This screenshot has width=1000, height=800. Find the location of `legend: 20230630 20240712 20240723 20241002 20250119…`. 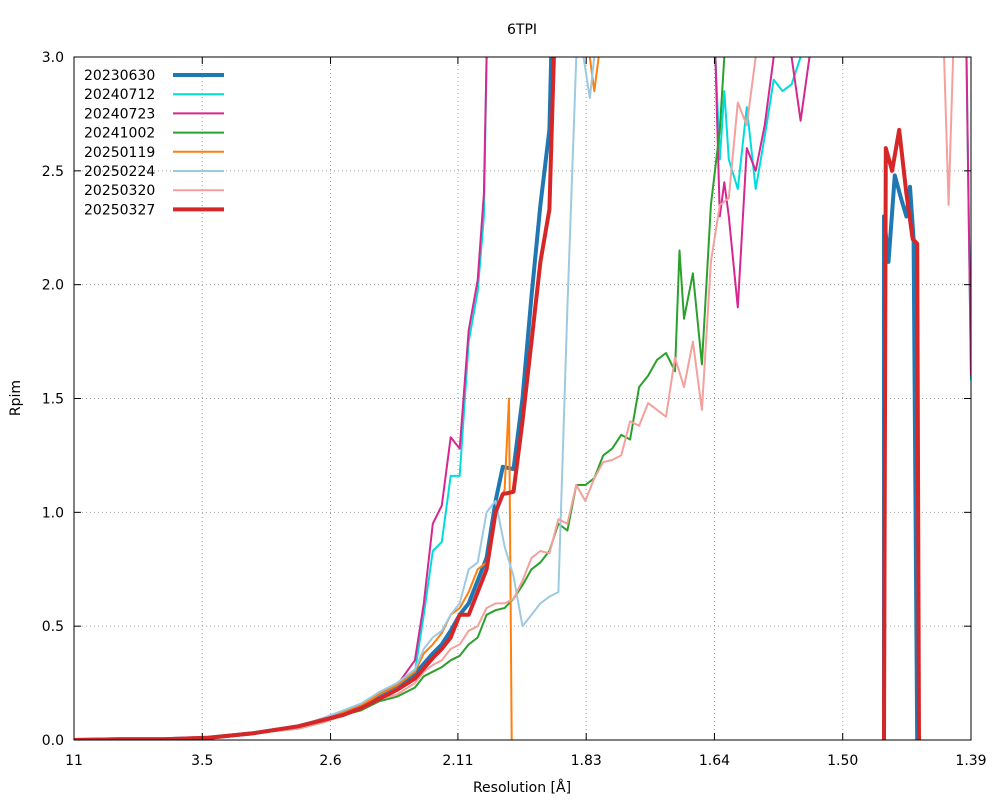

legend: 20230630 20240712 20240723 20241002 20250119… is located at coordinates (154, 143).